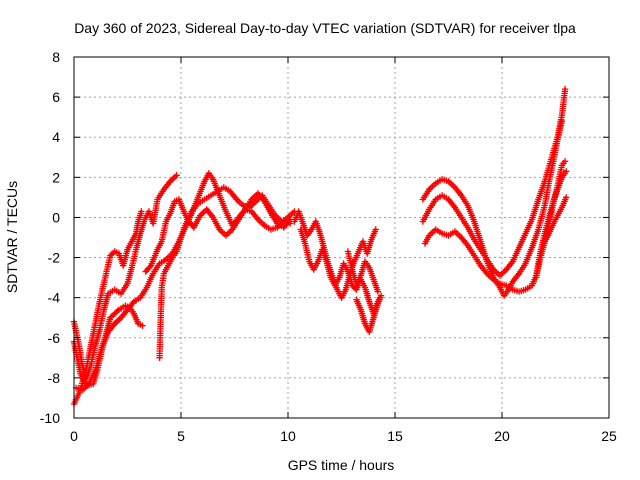  Describe the element at coordinates (56, 177) in the screenshot. I see `y-tick-label: 2` at that location.